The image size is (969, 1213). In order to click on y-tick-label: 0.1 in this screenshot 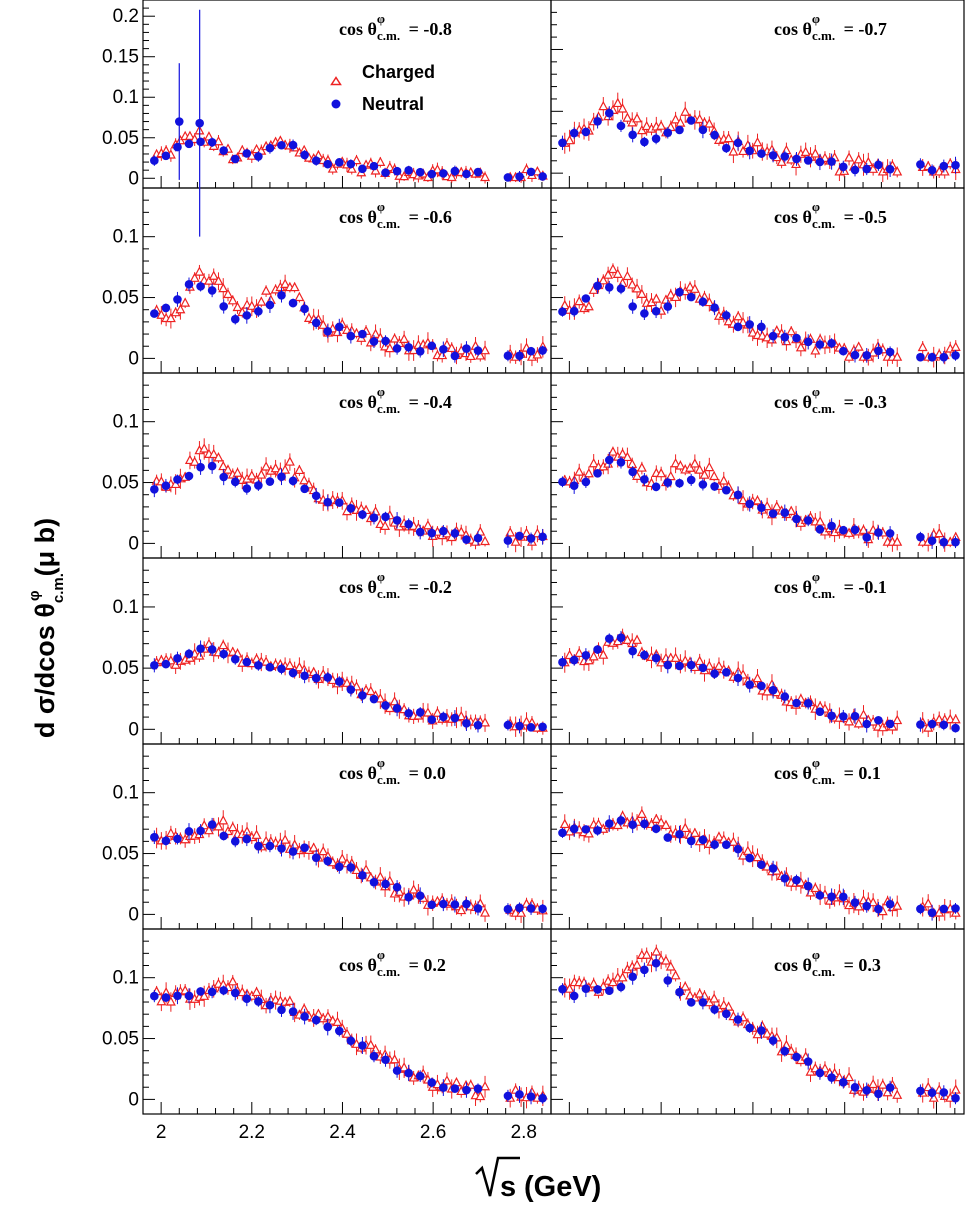, I will do `click(126, 607)`.